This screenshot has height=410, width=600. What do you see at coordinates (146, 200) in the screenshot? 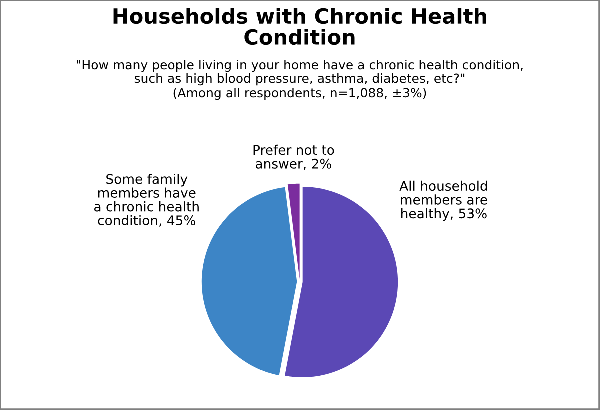
I see `slice-label: Some family members have a chronic health condition, 45%` at bounding box center [146, 200].